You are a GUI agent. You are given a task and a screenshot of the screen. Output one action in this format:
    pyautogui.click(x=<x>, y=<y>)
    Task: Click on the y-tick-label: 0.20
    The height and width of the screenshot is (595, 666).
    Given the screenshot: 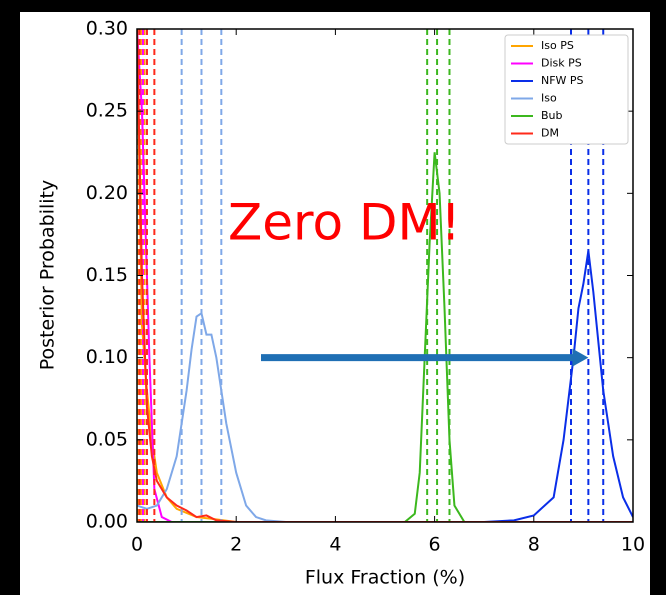 What is the action you would take?
    pyautogui.click(x=107, y=193)
    